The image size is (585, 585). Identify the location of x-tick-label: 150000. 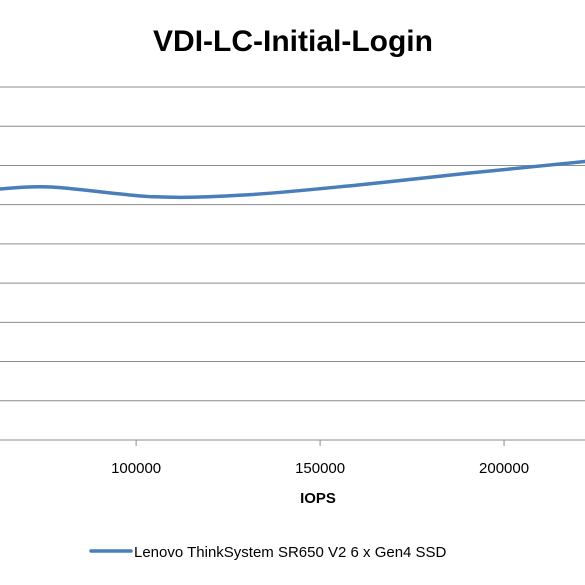
(320, 468).